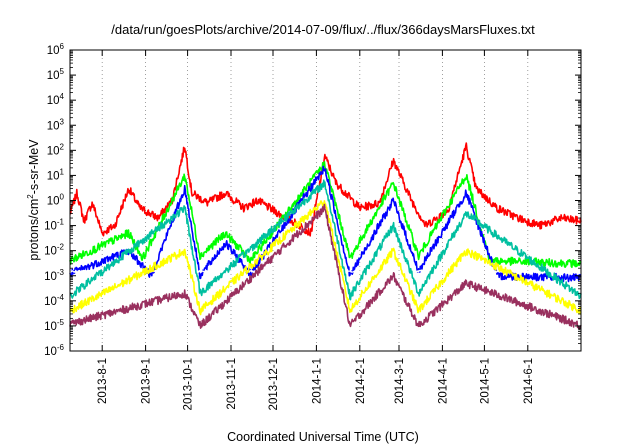 Image resolution: width=640 pixels, height=448 pixels. I want to click on y-tick-label-exp: -3, so click(61, 272).